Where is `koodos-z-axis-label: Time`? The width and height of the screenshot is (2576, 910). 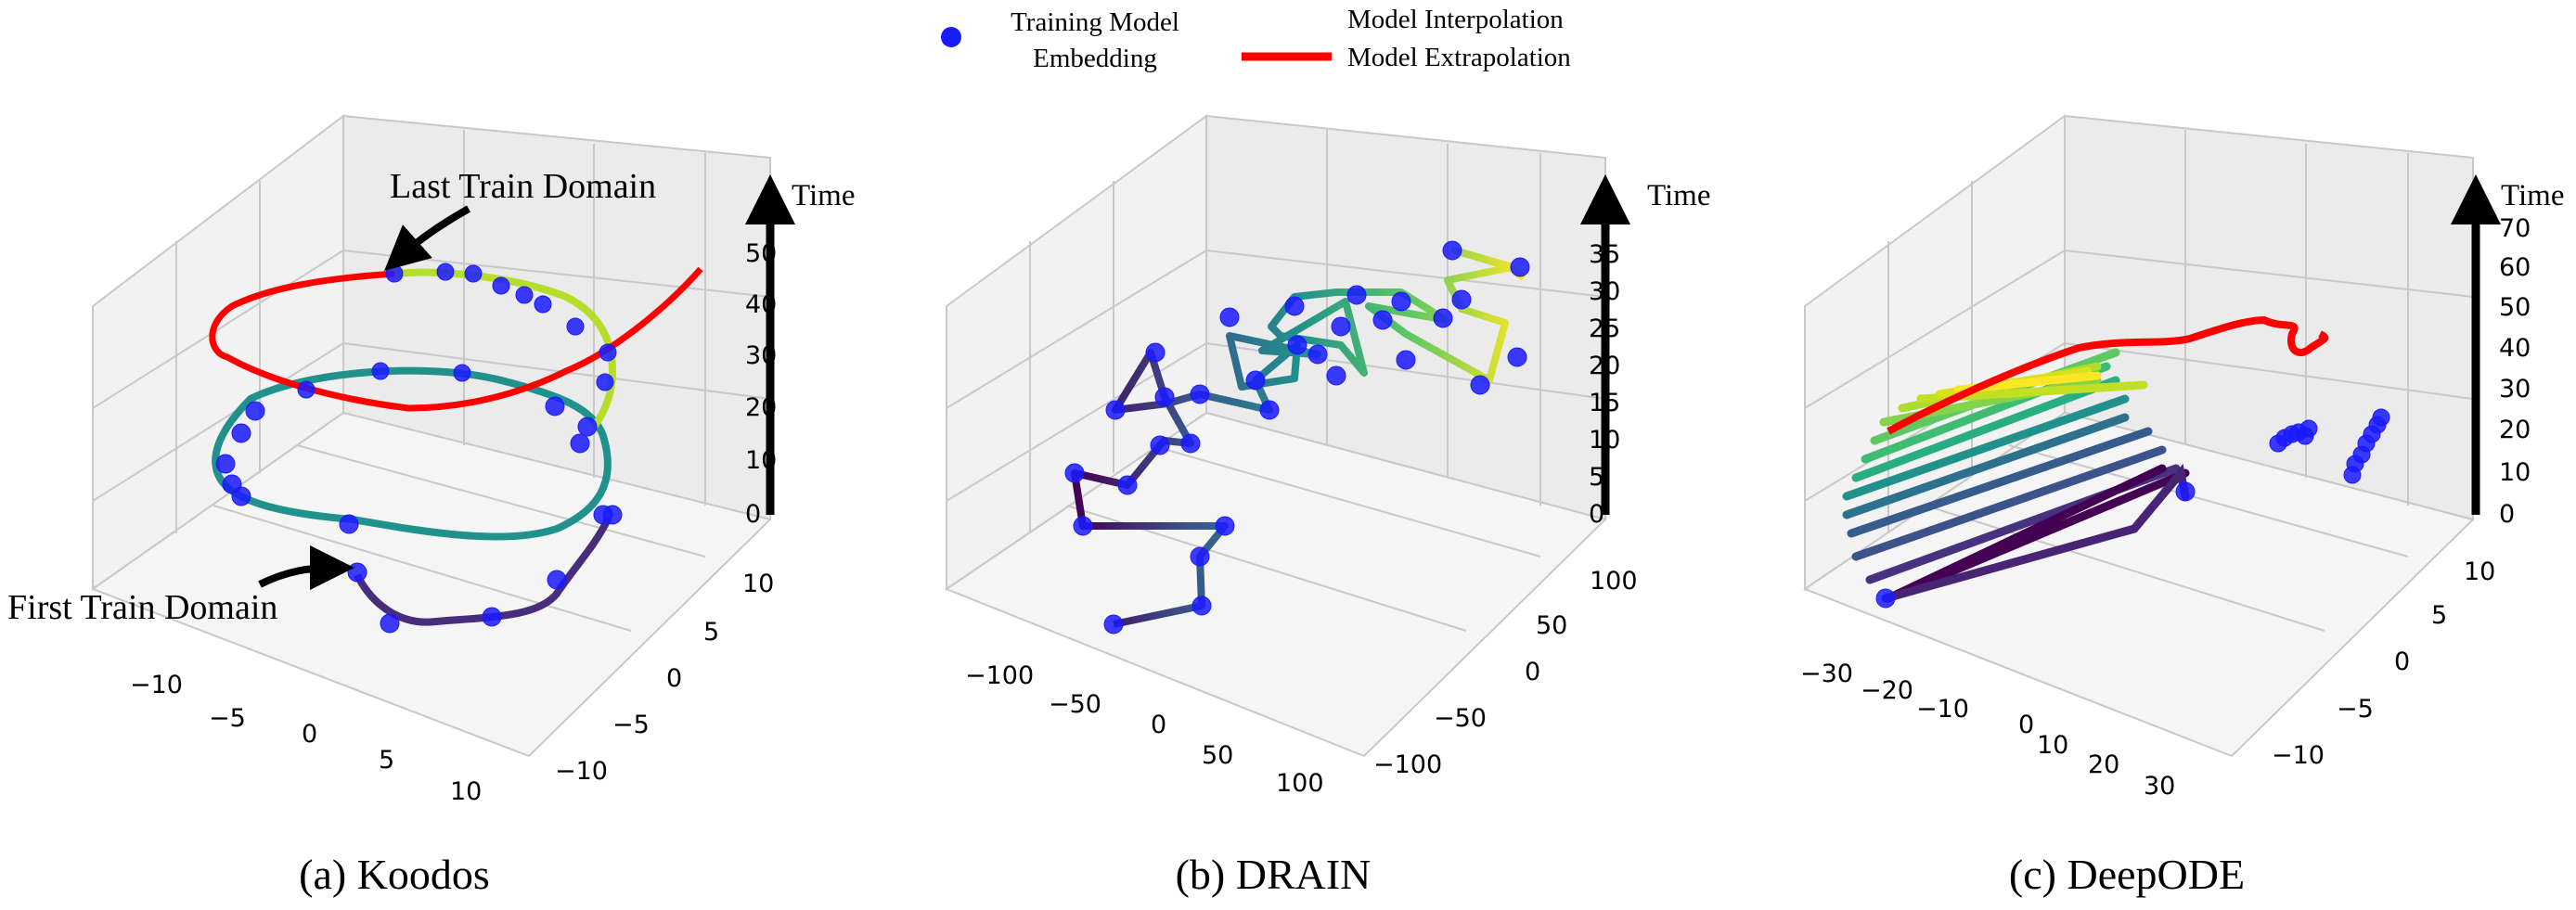
koodos-z-axis-label: Time is located at coordinates (823, 195).